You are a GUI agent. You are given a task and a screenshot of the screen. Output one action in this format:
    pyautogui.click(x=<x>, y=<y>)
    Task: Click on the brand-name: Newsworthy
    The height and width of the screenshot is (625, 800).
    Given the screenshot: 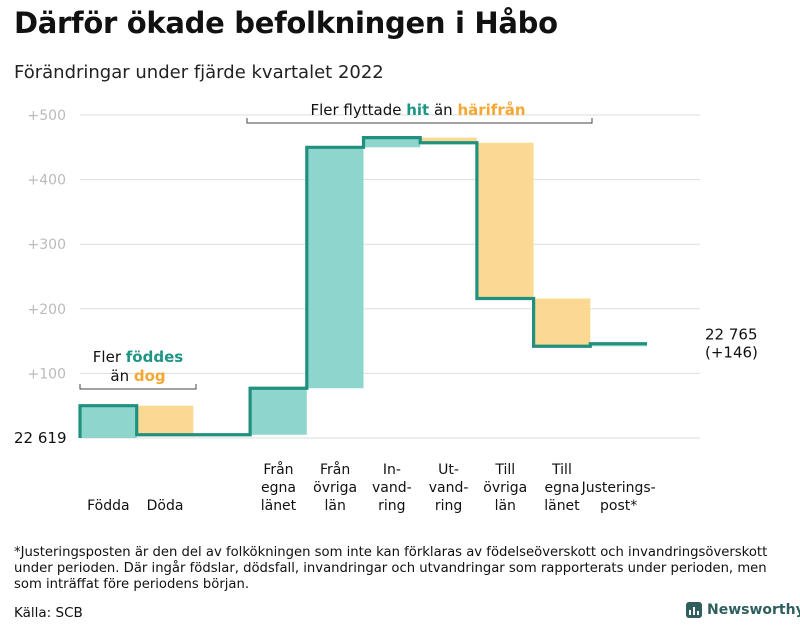 What is the action you would take?
    pyautogui.click(x=753, y=610)
    